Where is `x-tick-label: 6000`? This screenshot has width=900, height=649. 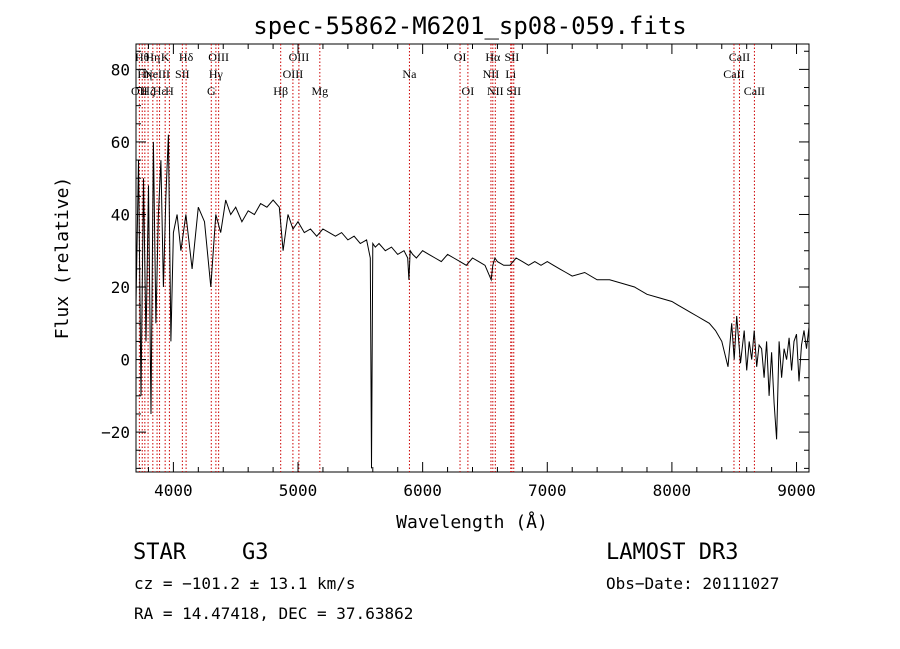
x-tick-label: 6000 is located at coordinates (422, 490).